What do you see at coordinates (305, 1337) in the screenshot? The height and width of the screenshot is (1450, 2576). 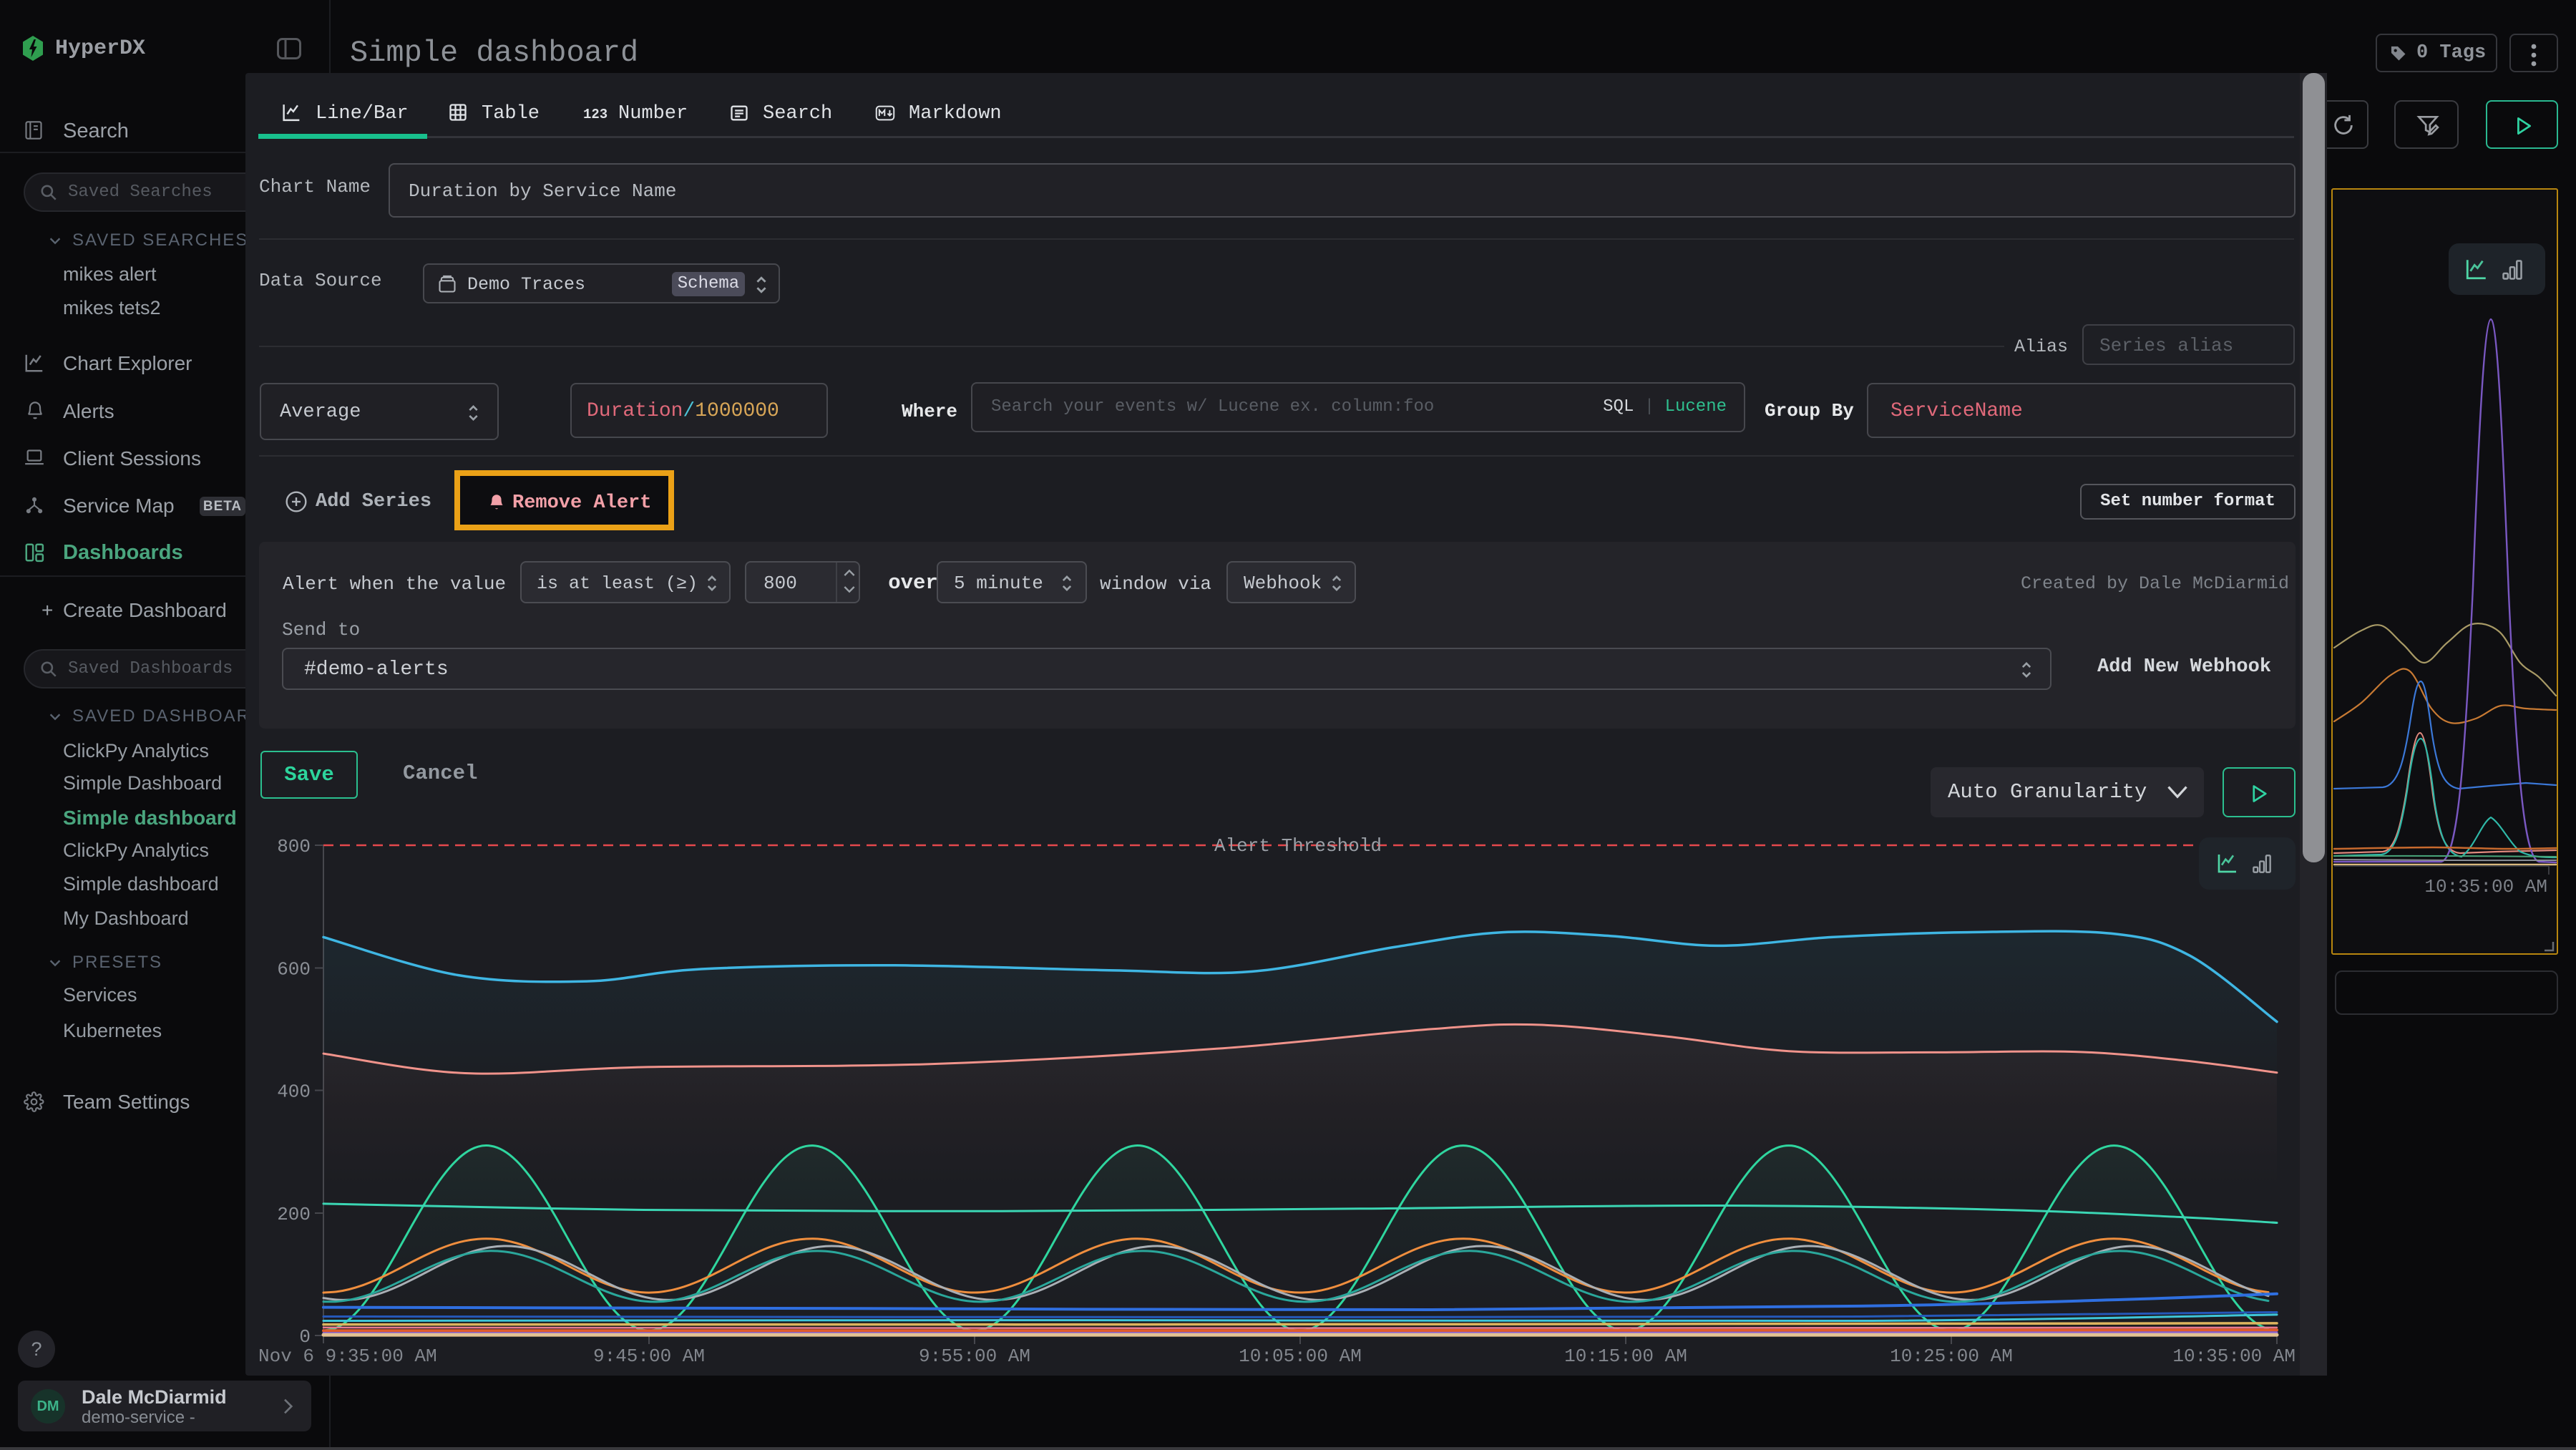 I see `svg-text: 0` at bounding box center [305, 1337].